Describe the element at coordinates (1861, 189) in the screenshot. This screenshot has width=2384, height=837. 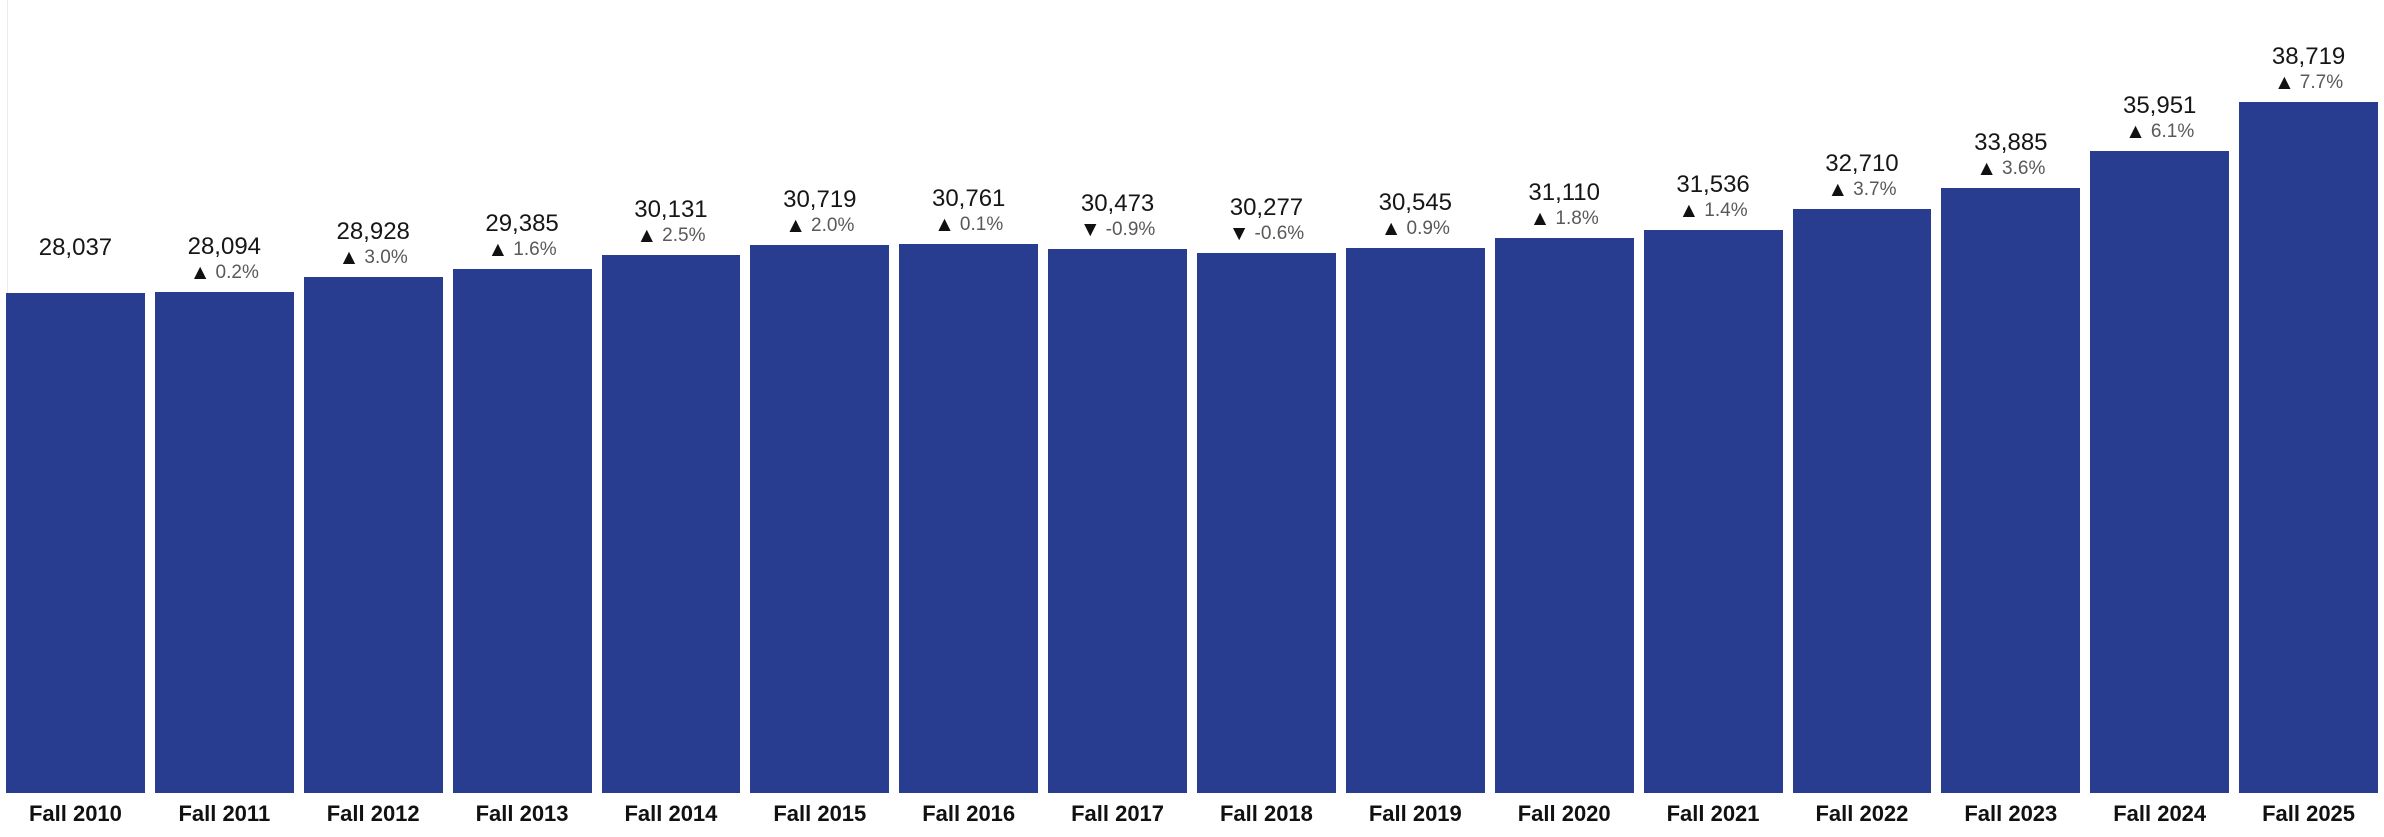
I see `bar-change-label: ▲ 3.7%` at that location.